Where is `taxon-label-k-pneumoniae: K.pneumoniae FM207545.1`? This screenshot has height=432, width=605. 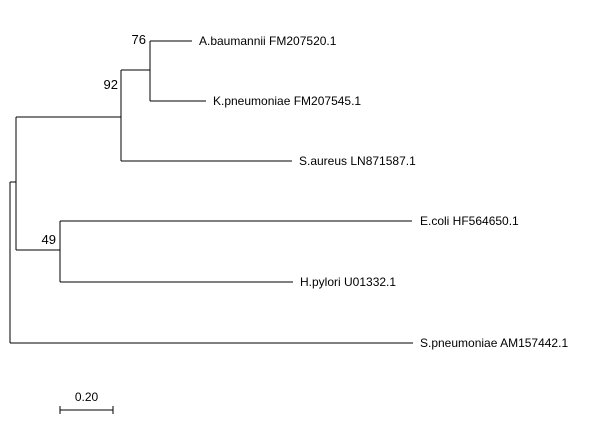
taxon-label-k-pneumoniae: K.pneumoniae FM207545.1 is located at coordinates (287, 101).